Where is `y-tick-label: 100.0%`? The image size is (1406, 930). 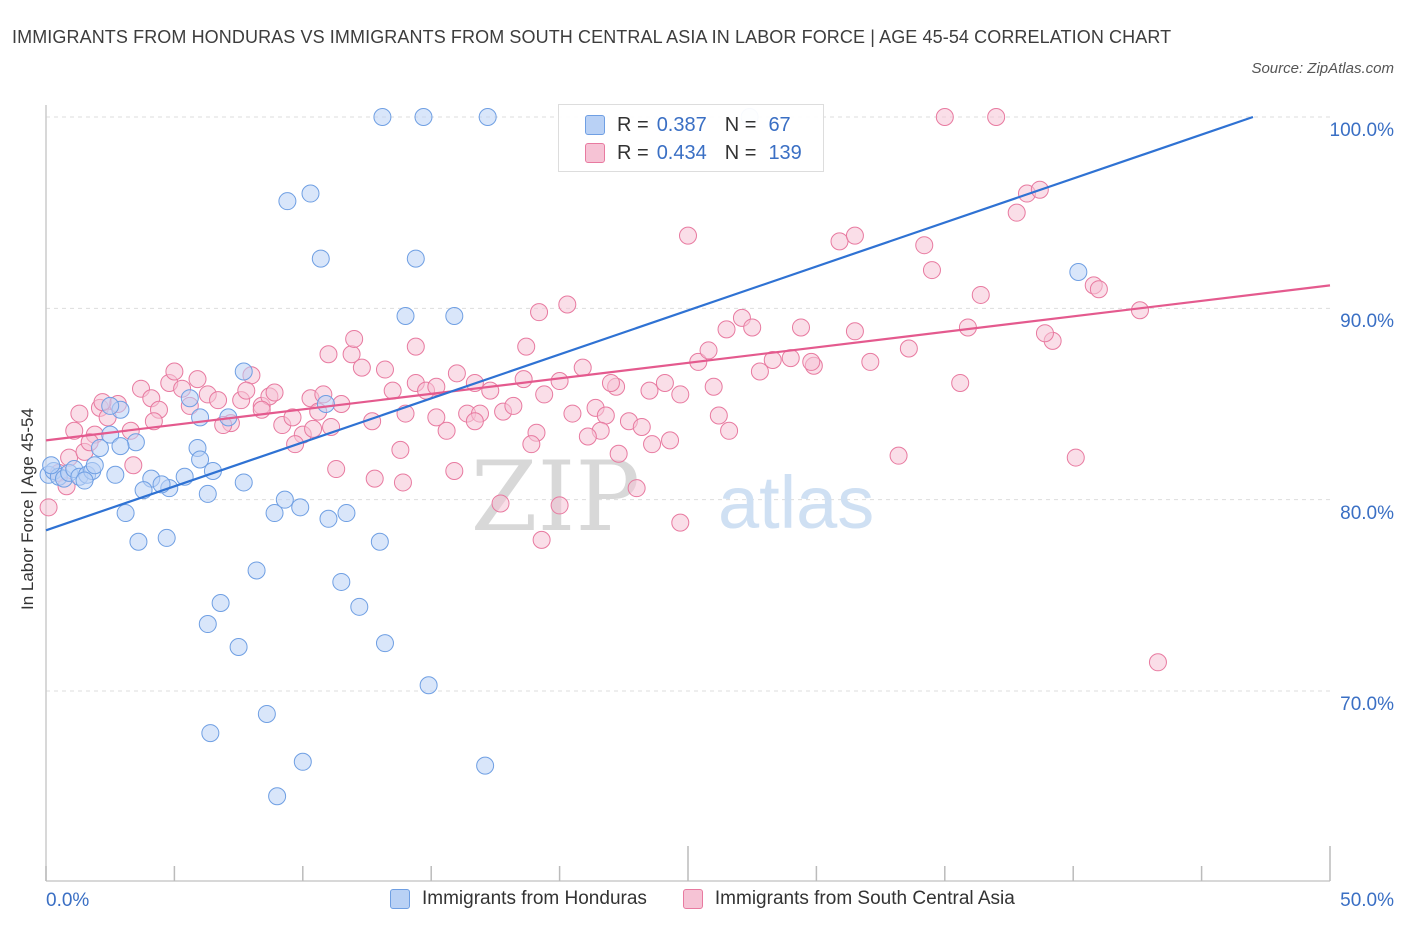
y-tick-label: 100.0% is located at coordinates (1361, 130).